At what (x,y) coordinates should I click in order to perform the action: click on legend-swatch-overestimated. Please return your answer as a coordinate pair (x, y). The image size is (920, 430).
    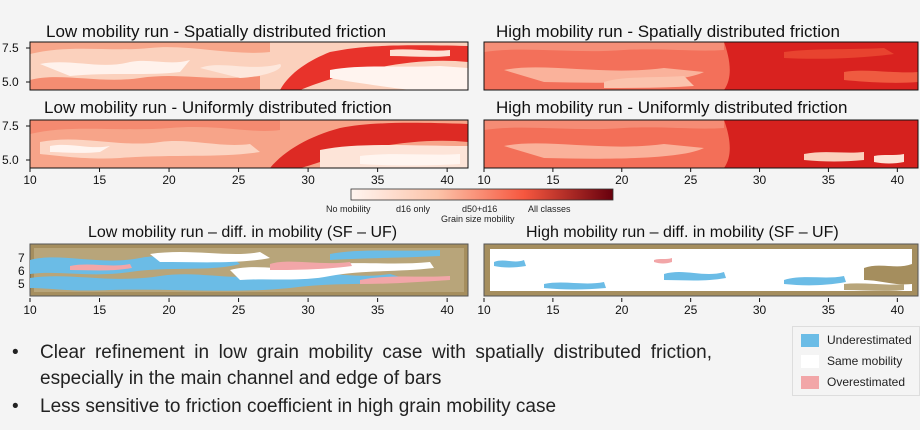
    Looking at the image, I should click on (810, 382).